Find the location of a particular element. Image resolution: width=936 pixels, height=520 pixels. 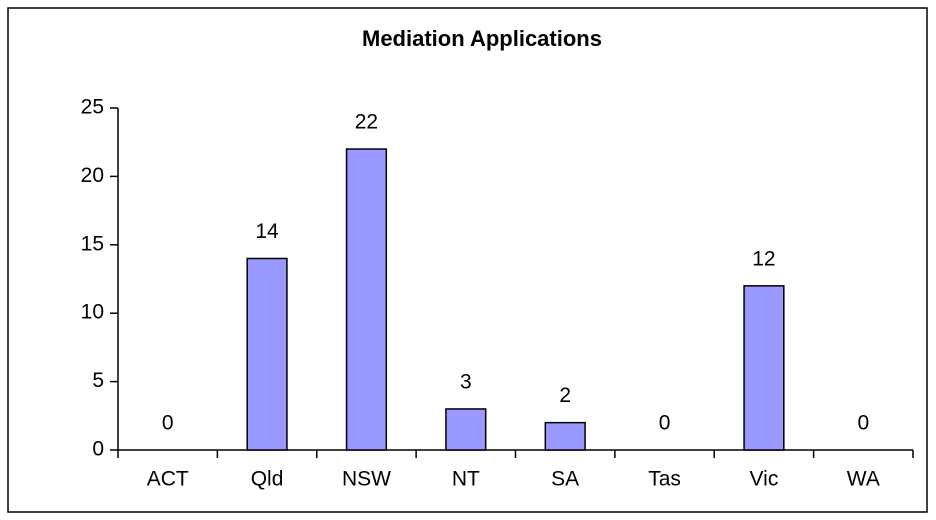

x-tick-label: WA is located at coordinates (863, 479).